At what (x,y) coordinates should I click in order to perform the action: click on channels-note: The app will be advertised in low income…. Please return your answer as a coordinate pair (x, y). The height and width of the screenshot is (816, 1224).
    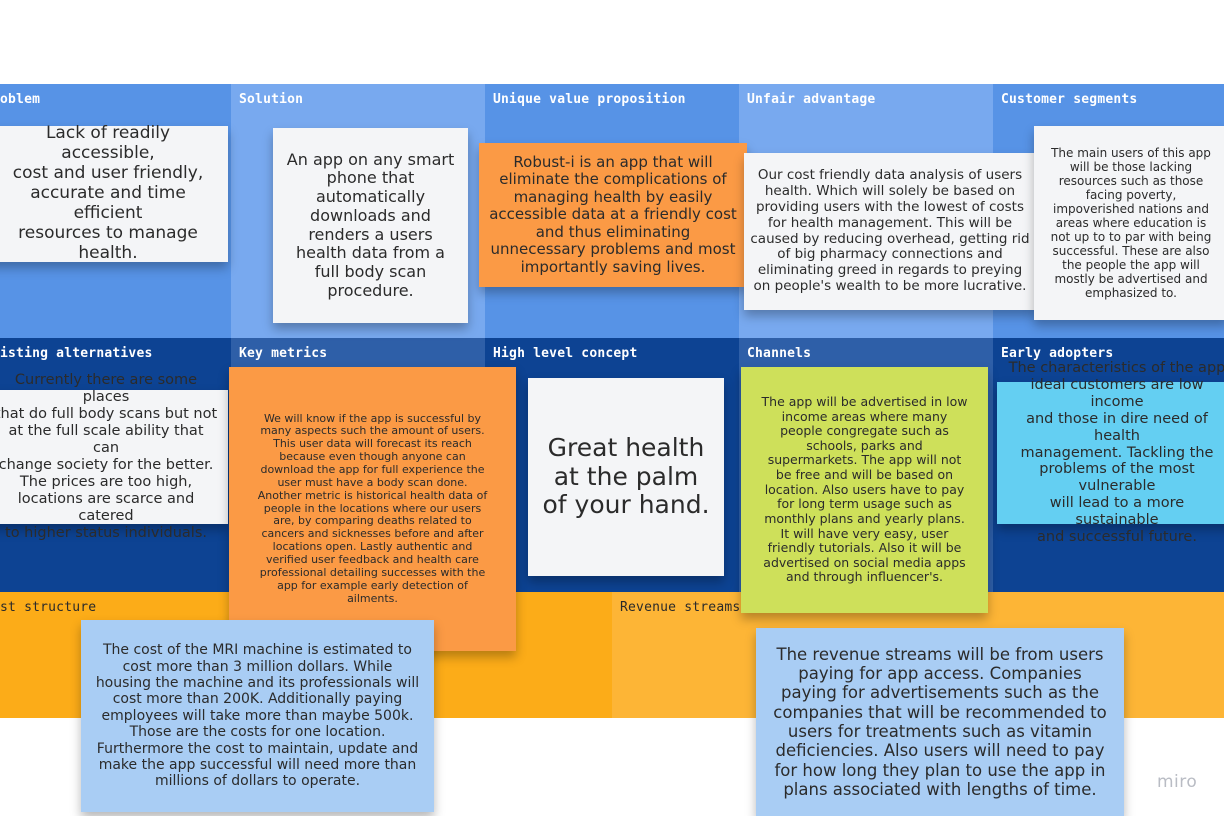
    Looking at the image, I should click on (864, 490).